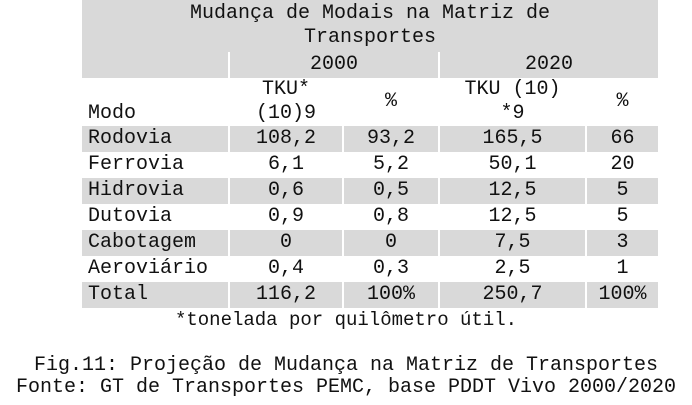 The width and height of the screenshot is (692, 405). I want to click on data-row: Aeroviário 0,4 0,3 2,5 1, so click(370, 269).